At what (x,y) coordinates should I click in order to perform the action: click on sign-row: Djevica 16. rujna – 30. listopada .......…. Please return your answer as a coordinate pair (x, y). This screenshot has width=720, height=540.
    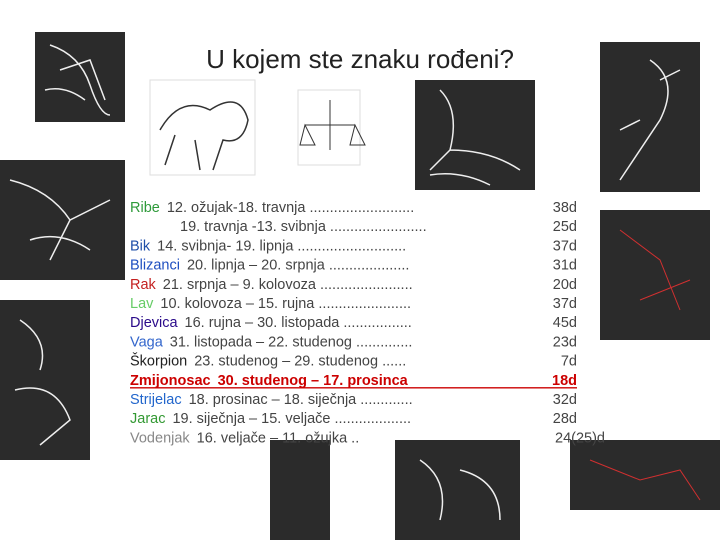
    Looking at the image, I should click on (271, 323).